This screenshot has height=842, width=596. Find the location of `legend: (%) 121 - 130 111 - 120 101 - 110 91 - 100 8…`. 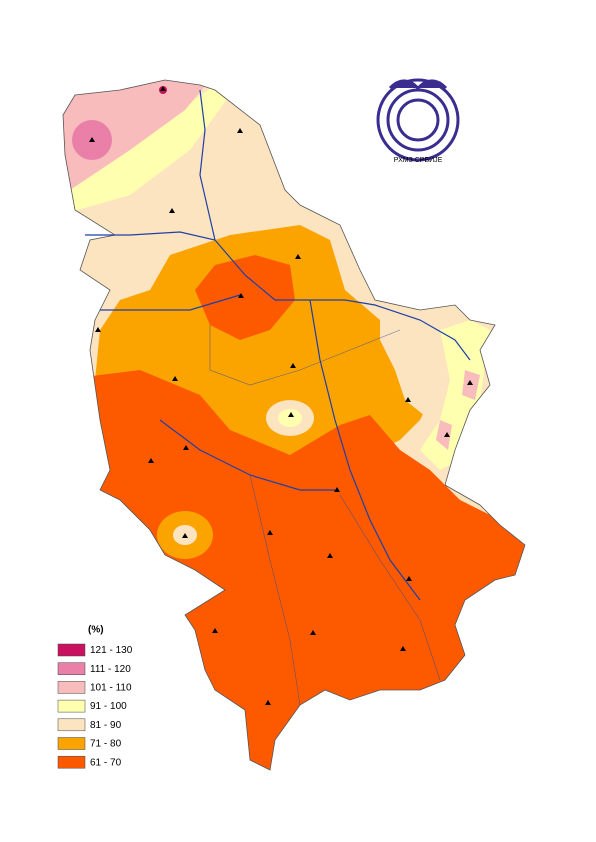

legend: (%) 121 - 130 111 - 120 101 - 110 91 - 100 8… is located at coordinates (95, 697).